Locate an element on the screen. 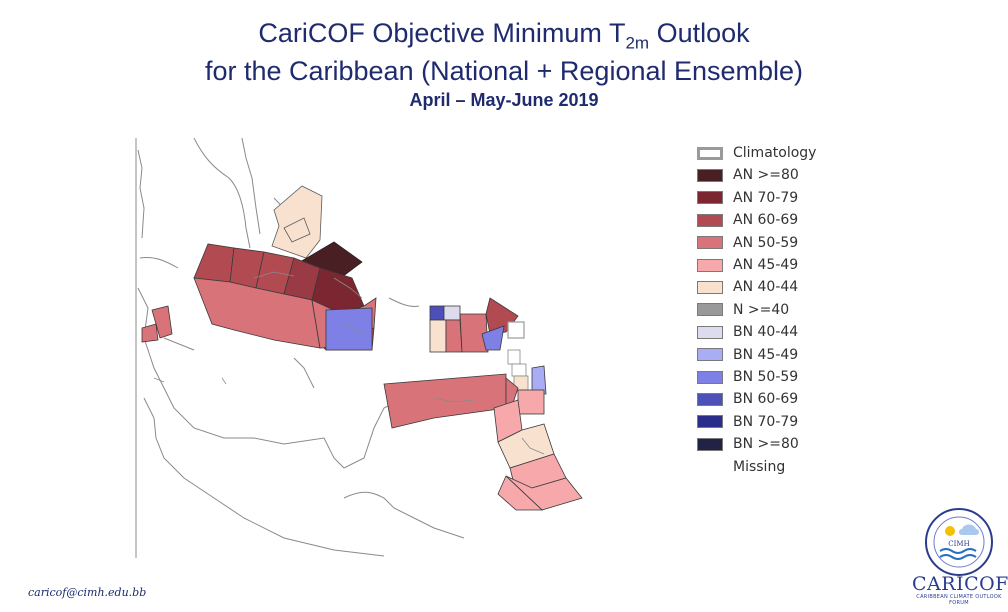 The width and height of the screenshot is (1008, 612). region-puerto-rico-vi is located at coordinates (459, 329).